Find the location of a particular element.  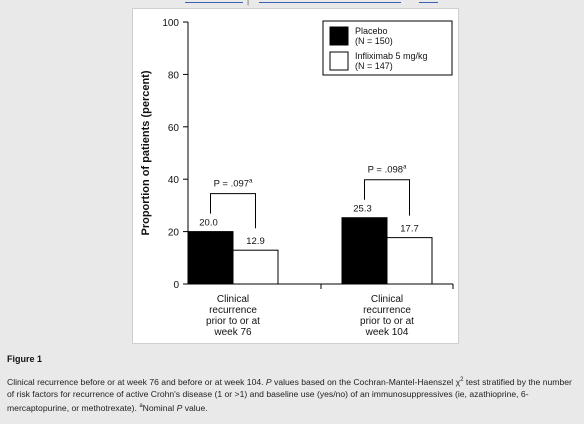

legend-n-placebo: (N = 150) is located at coordinates (374, 41).